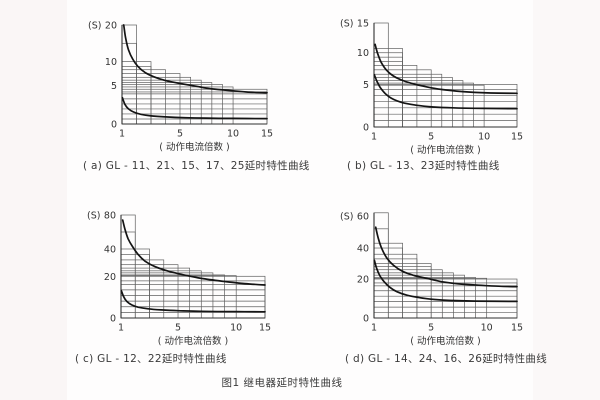  I want to click on subfigure-caption-c: ( c) GL - 12、22延时特性曲线, so click(151, 359).